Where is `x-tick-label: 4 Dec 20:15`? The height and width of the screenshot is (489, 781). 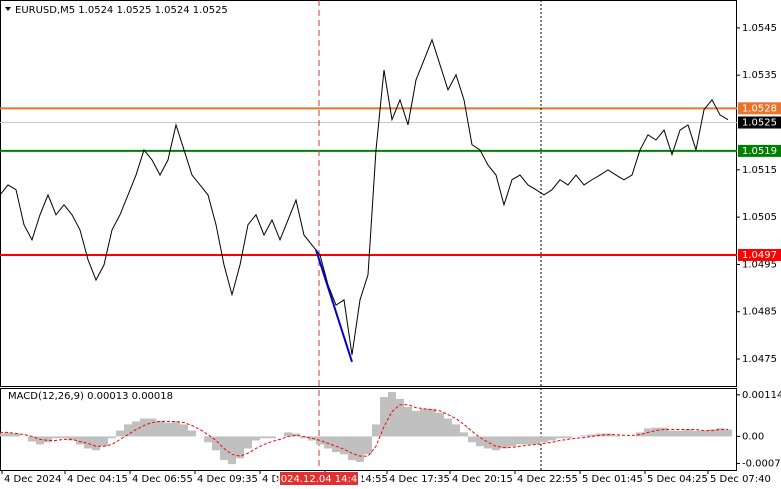
x-tick-label: 4 Dec 20:15 is located at coordinates (482, 479).